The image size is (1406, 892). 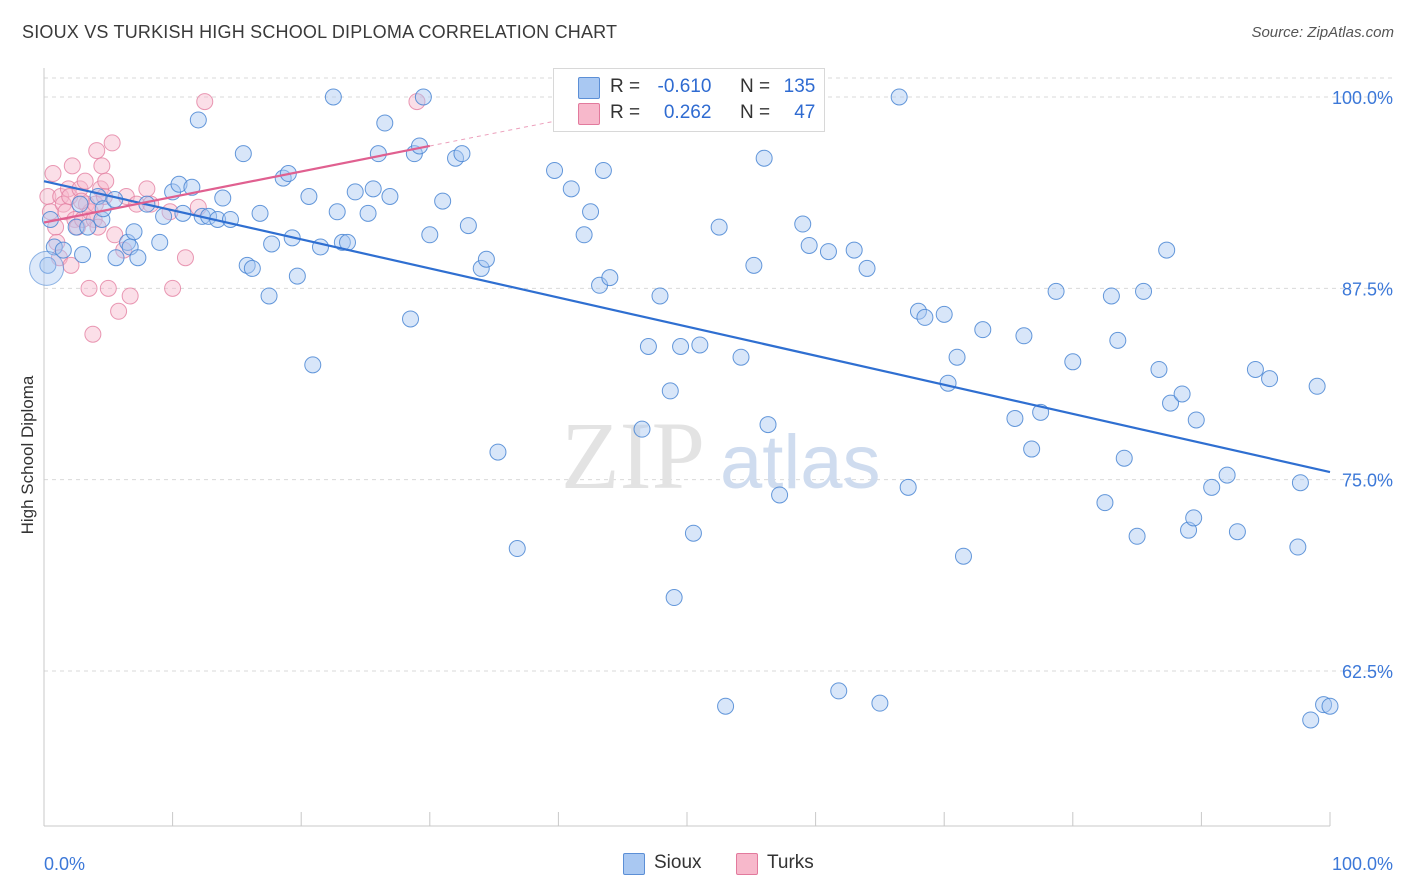 What do you see at coordinates (678, 862) in the screenshot?
I see `series-label-sioux: Sioux` at bounding box center [678, 862].